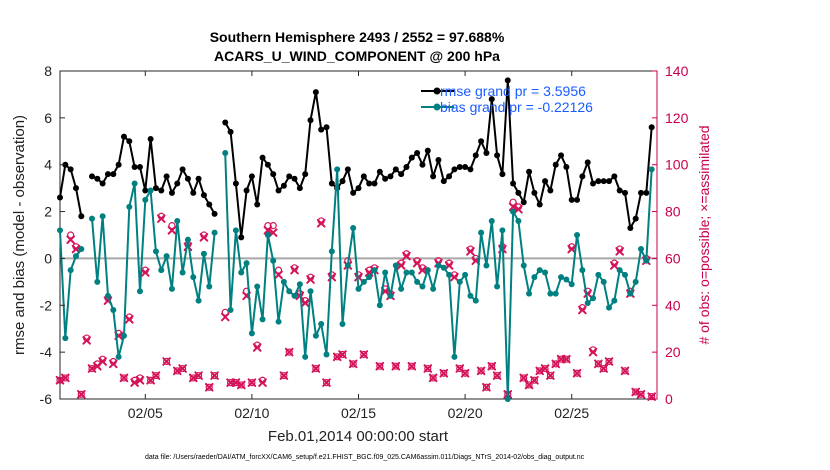 This screenshot has height=470, width=830. Describe the element at coordinates (516, 107) in the screenshot. I see `legend-bias-label: bias grand pr = -0.22126` at that location.